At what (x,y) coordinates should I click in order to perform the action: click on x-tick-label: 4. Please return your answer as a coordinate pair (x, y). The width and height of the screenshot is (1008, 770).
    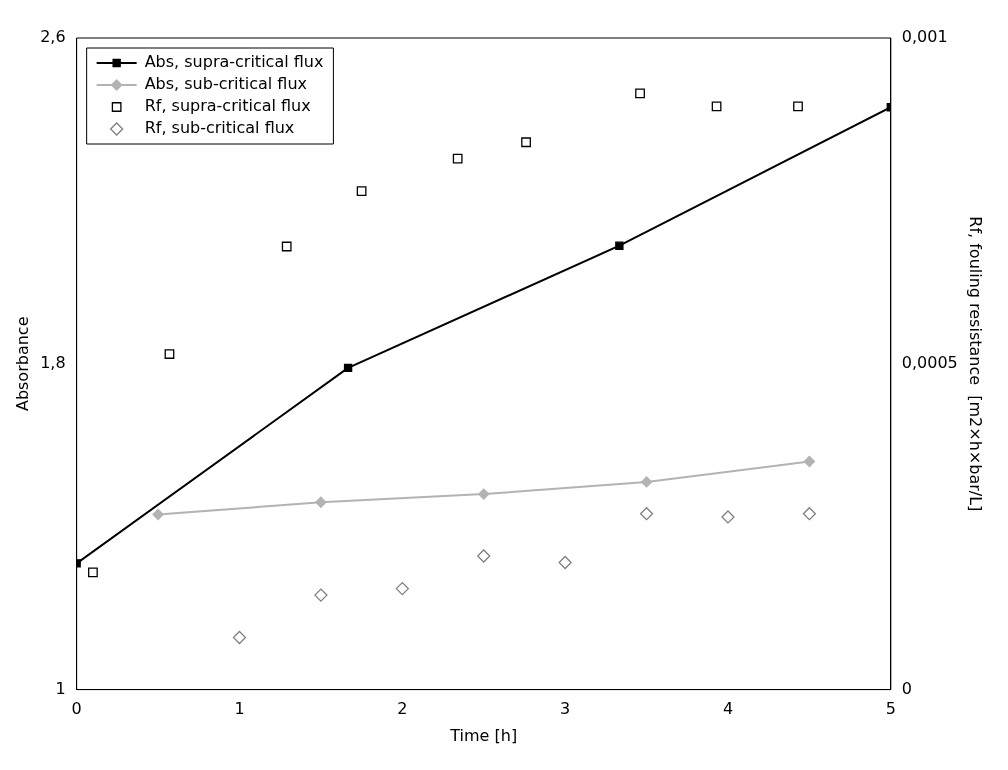
    Looking at the image, I should click on (728, 709).